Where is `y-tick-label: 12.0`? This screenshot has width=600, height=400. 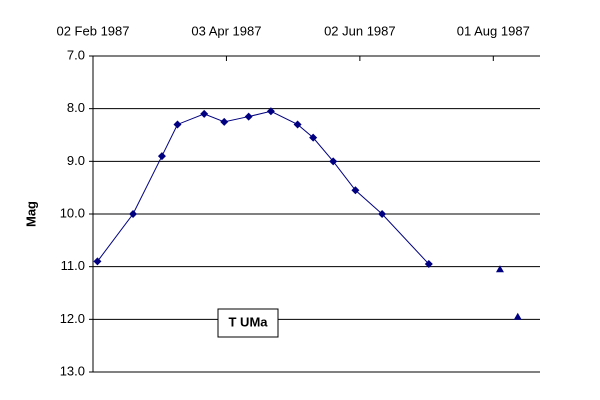
y-tick-label: 12.0 is located at coordinates (72, 318).